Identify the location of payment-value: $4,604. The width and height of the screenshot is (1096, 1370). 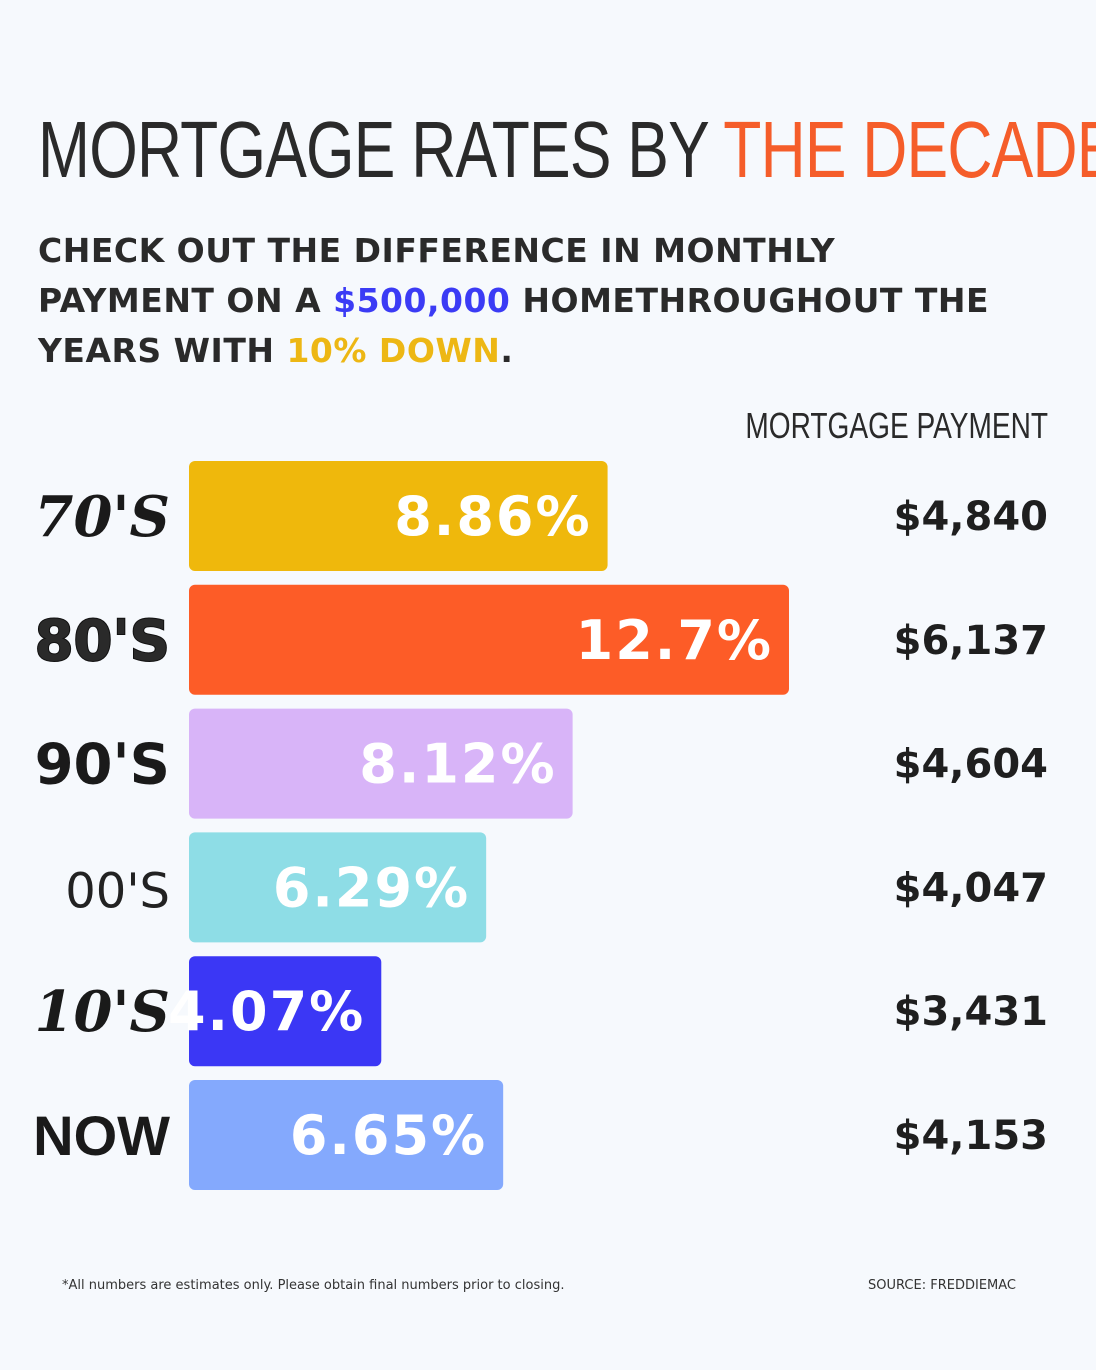
(971, 765).